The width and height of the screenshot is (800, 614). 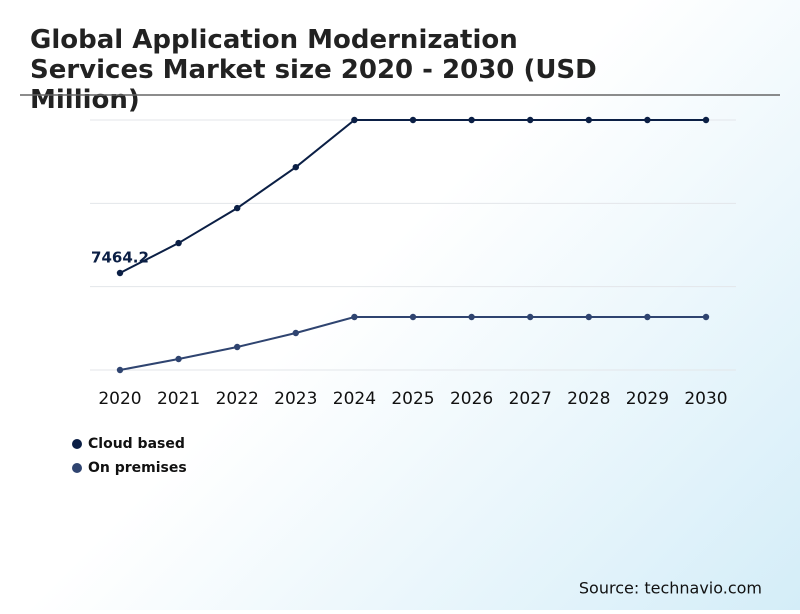 What do you see at coordinates (670, 588) in the screenshot?
I see `source: Source: technavio.com` at bounding box center [670, 588].